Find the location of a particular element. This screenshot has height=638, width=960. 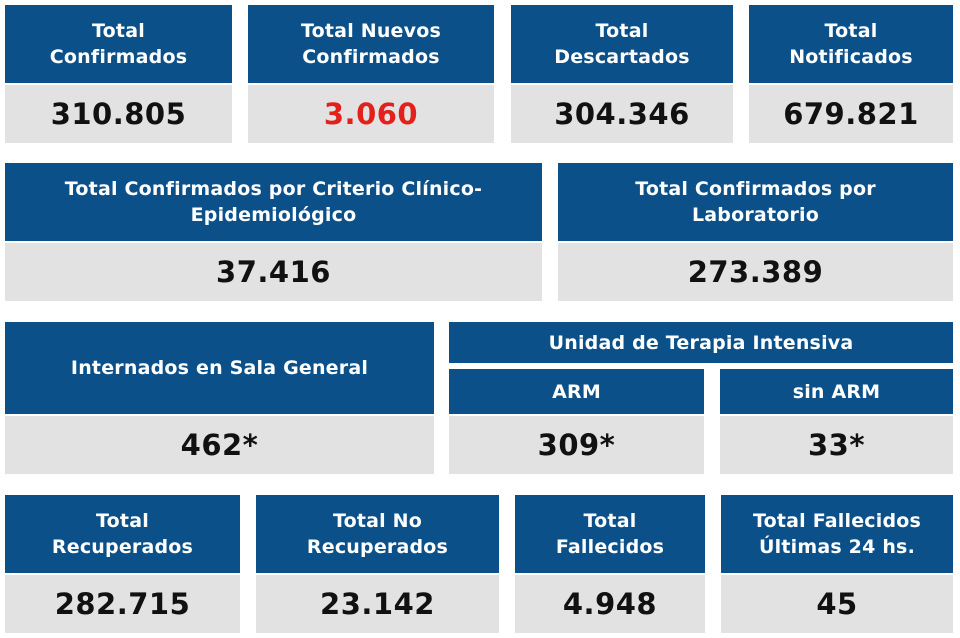

stat-total-fallecidos: Total Fallecidos 4.948 is located at coordinates (610, 564).